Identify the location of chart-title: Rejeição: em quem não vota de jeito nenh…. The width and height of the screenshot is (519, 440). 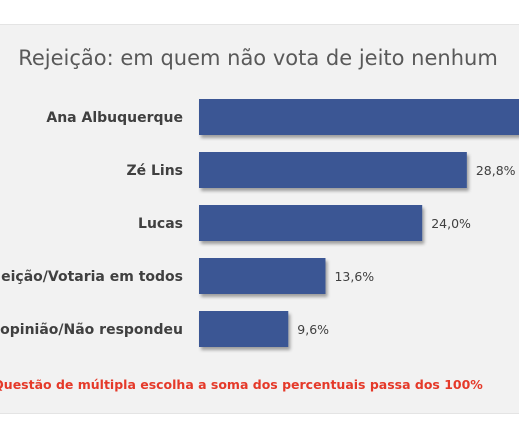
(258, 58).